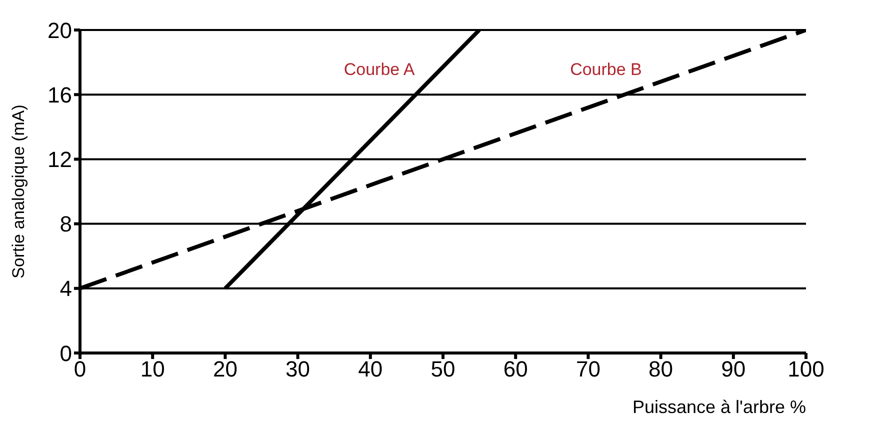  Describe the element at coordinates (66, 289) in the screenshot. I see `y-tick-label: 4` at that location.